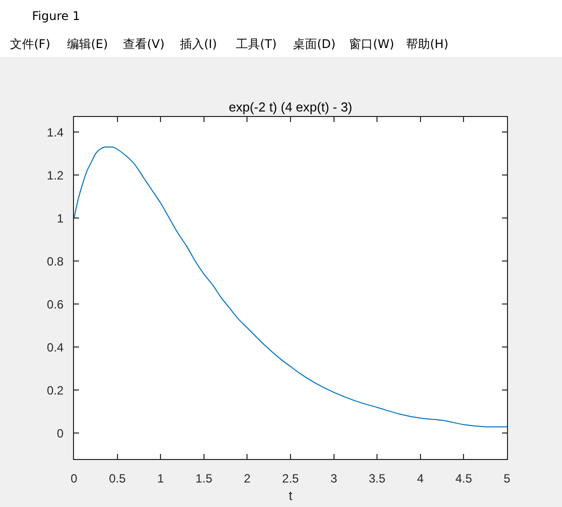  What do you see at coordinates (290, 495) in the screenshot?
I see `x-axis-title: t` at bounding box center [290, 495].